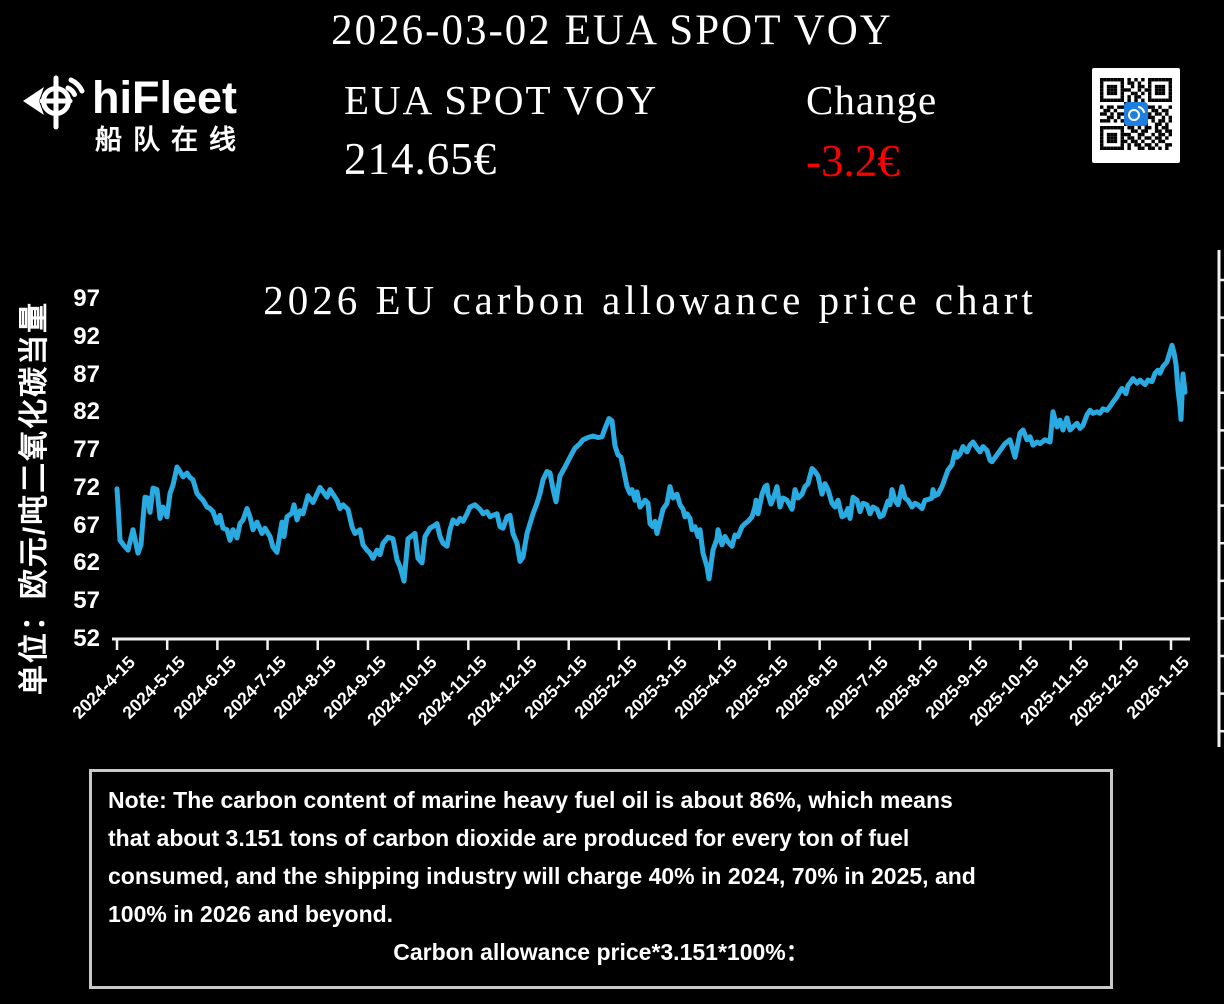  What do you see at coordinates (421, 159) in the screenshot?
I see `spot-price-value: 214.65€` at bounding box center [421, 159].